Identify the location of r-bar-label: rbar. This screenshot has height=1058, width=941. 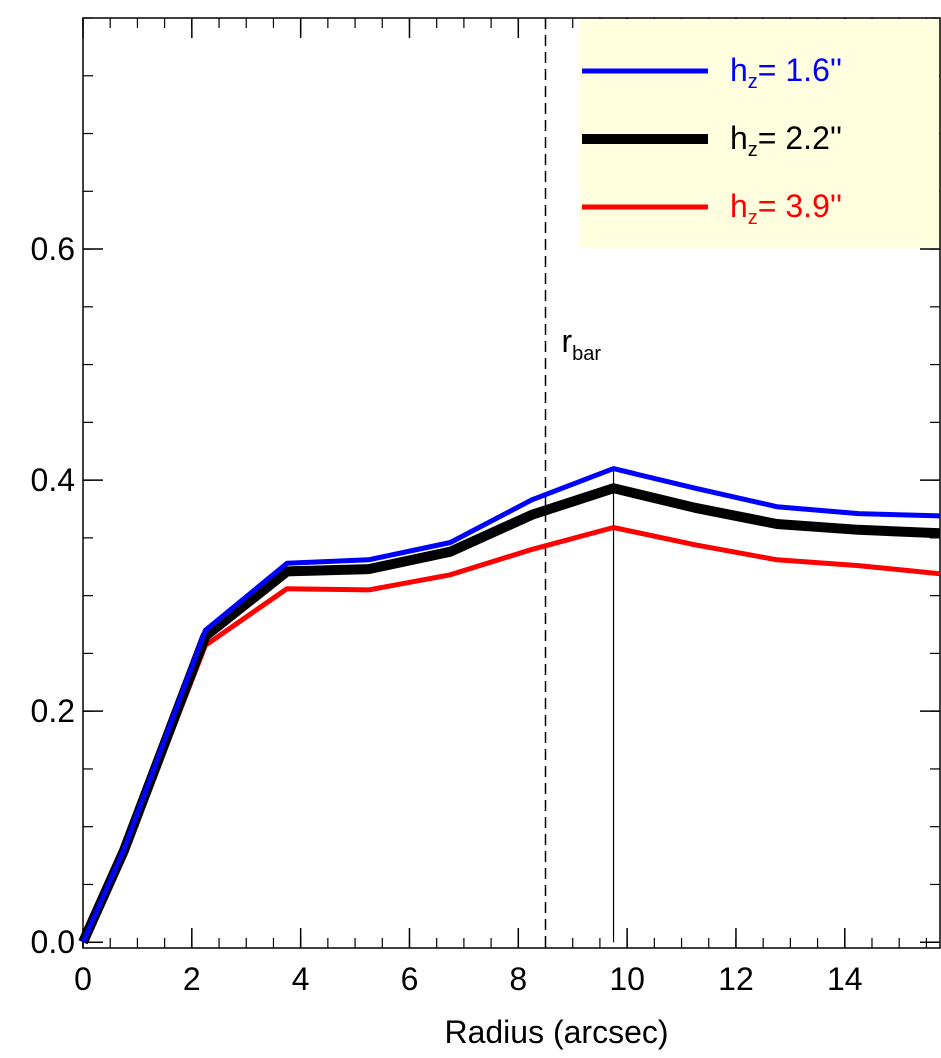
(582, 344).